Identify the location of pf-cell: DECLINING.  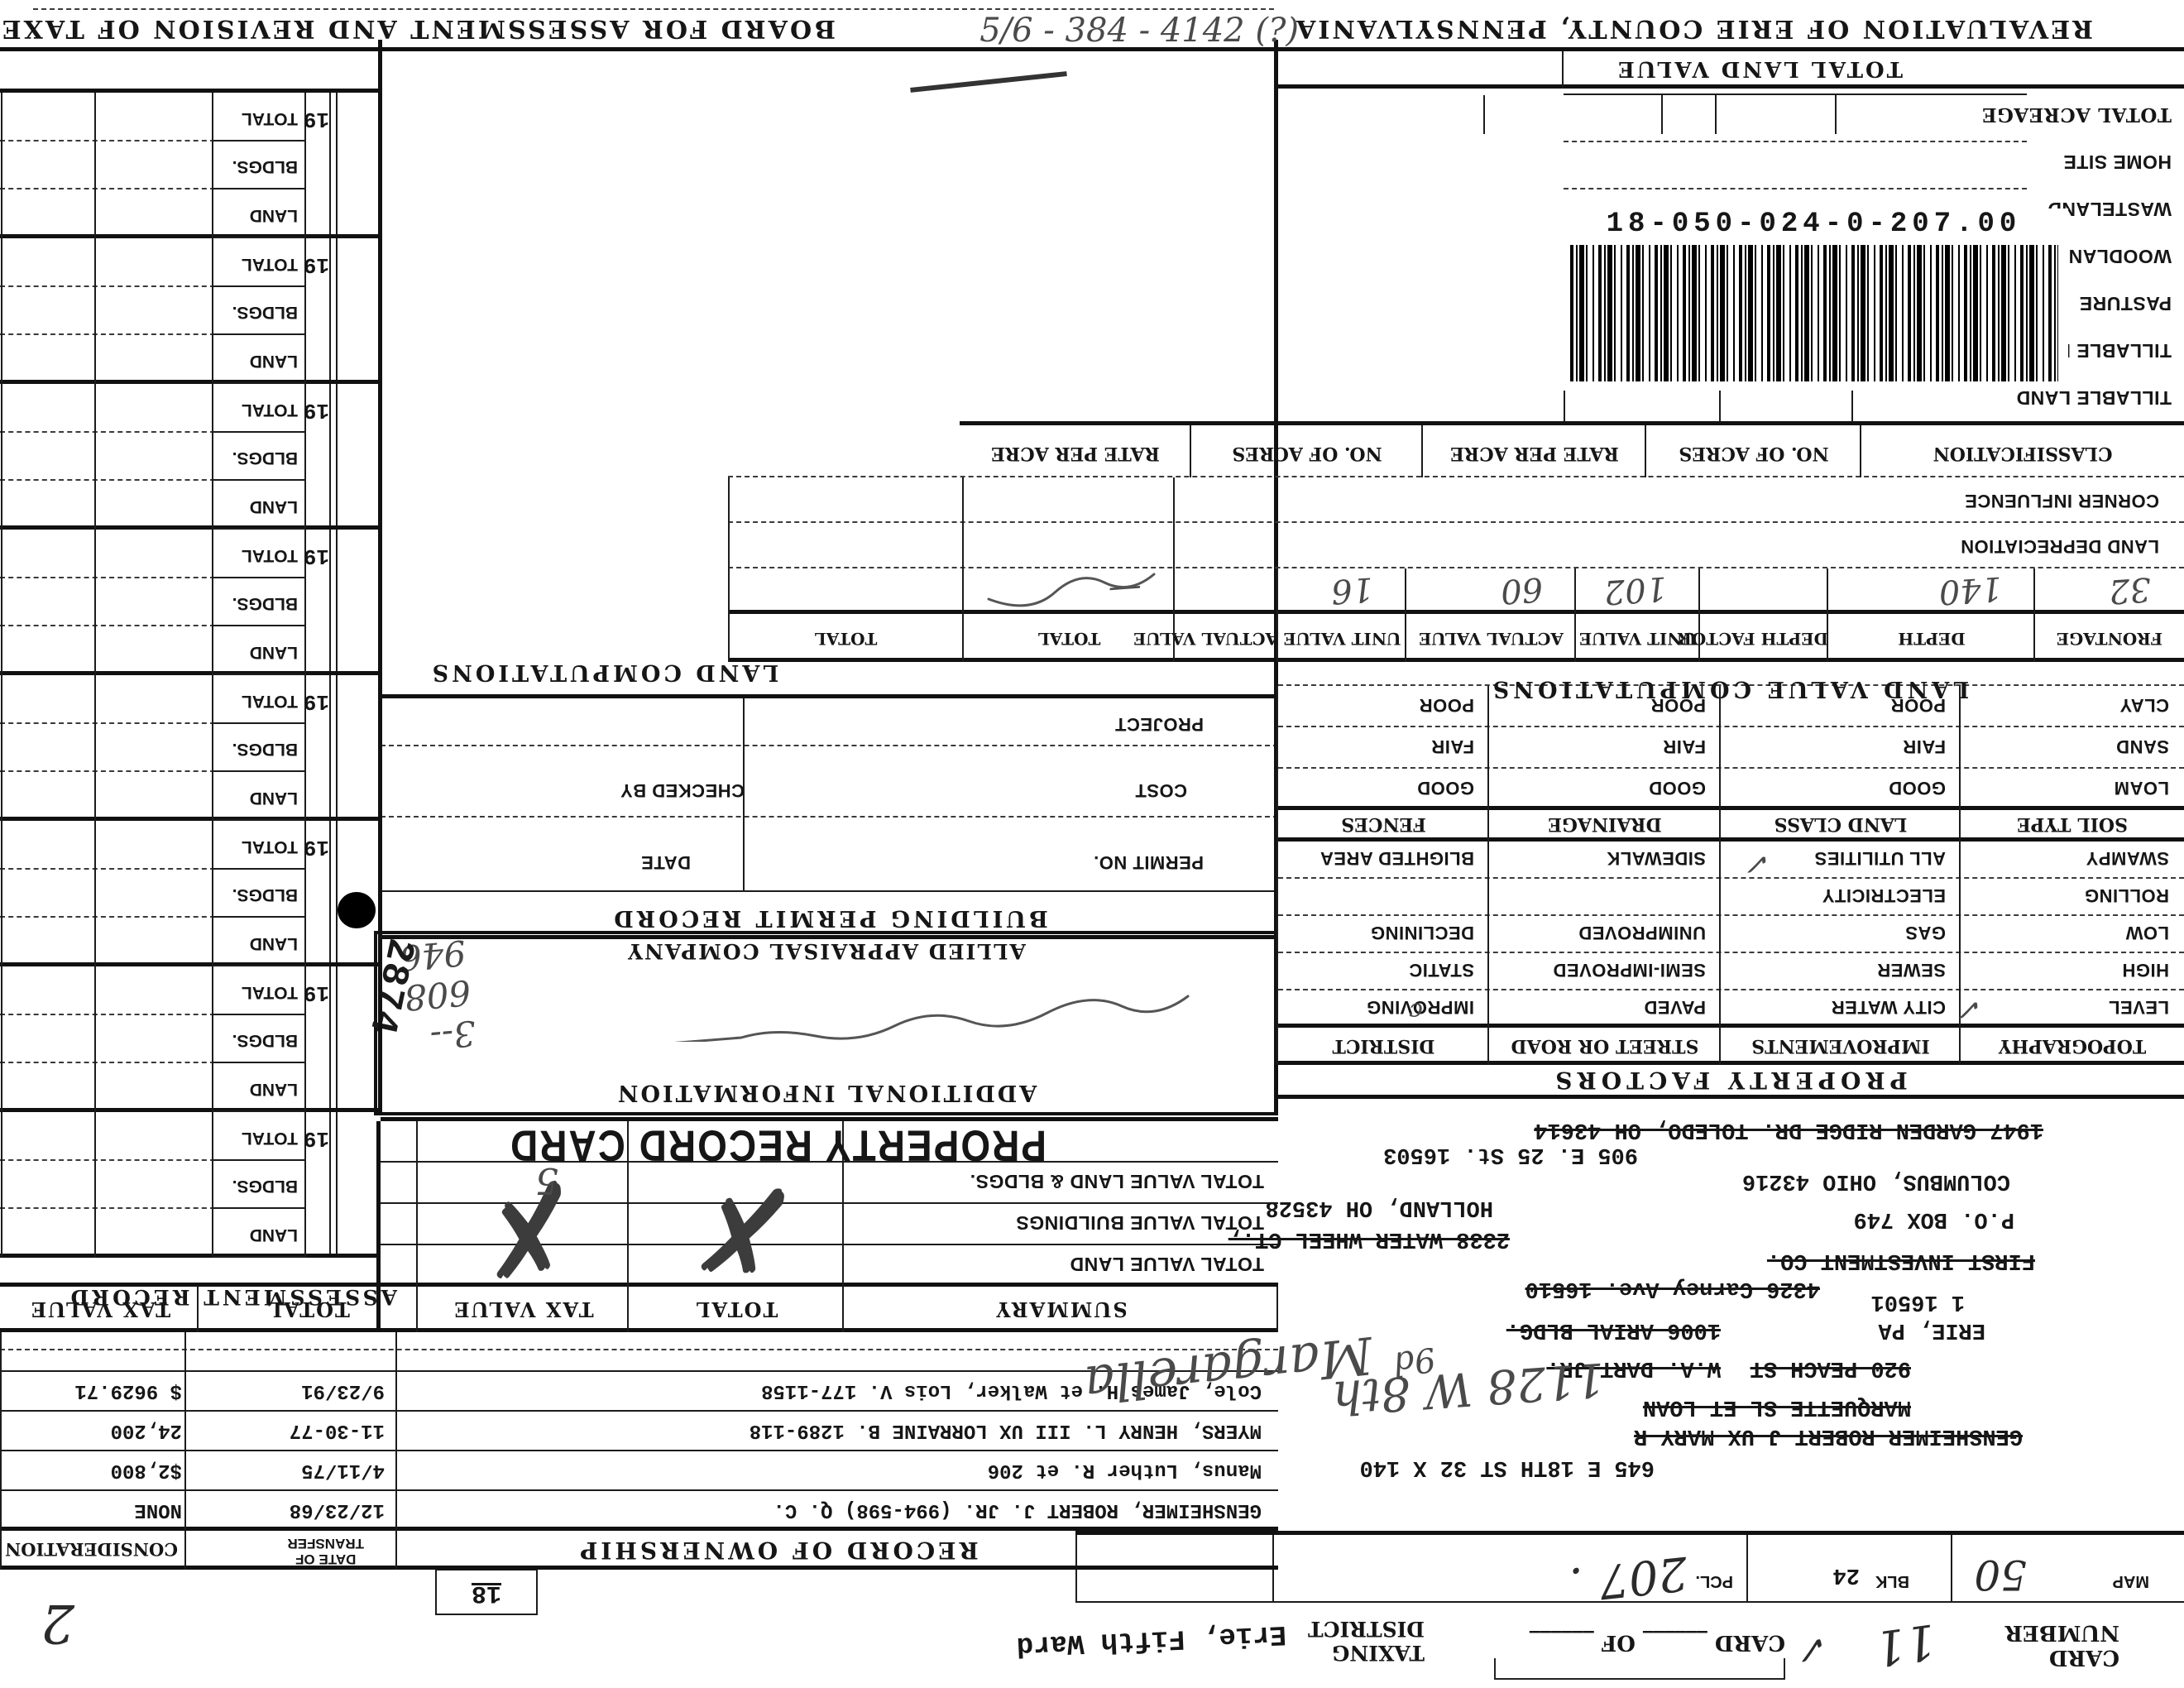
(1422, 933).